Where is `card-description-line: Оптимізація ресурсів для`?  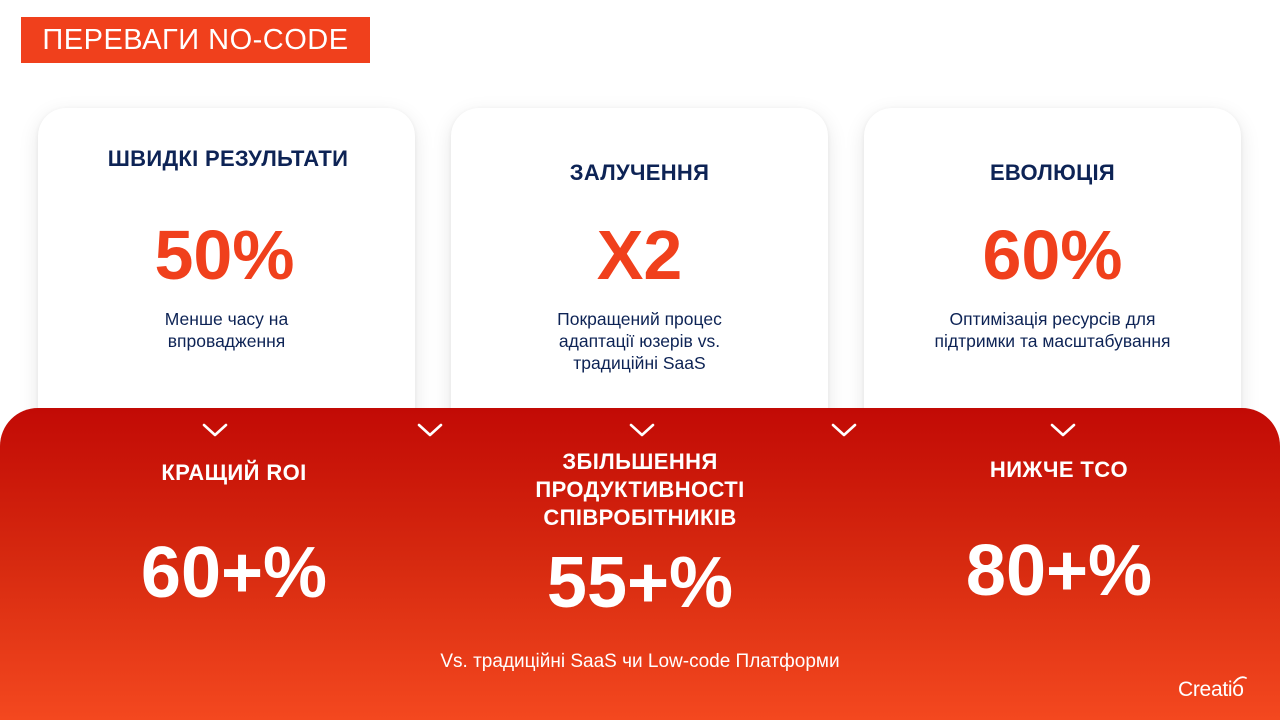 card-description-line: Оптимізація ресурсів для is located at coordinates (1052, 319).